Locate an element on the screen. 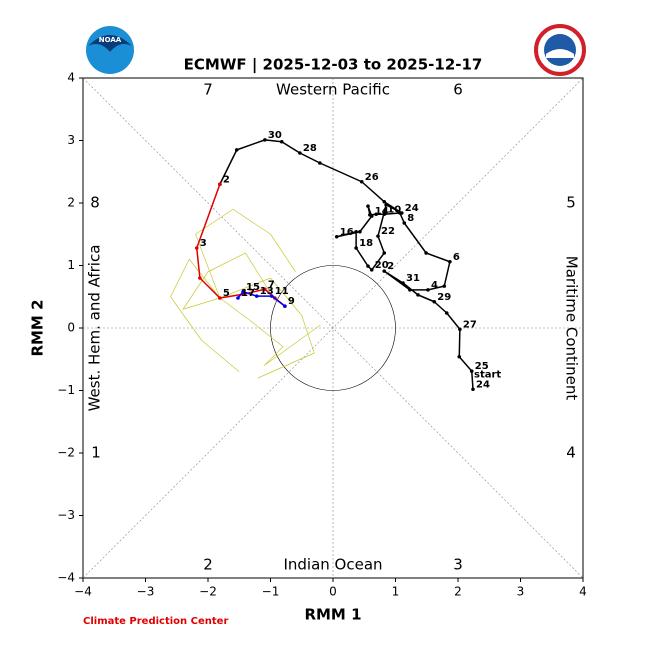 The height and width of the screenshot is (650, 650). x-tick-label: −2 is located at coordinates (208, 592).